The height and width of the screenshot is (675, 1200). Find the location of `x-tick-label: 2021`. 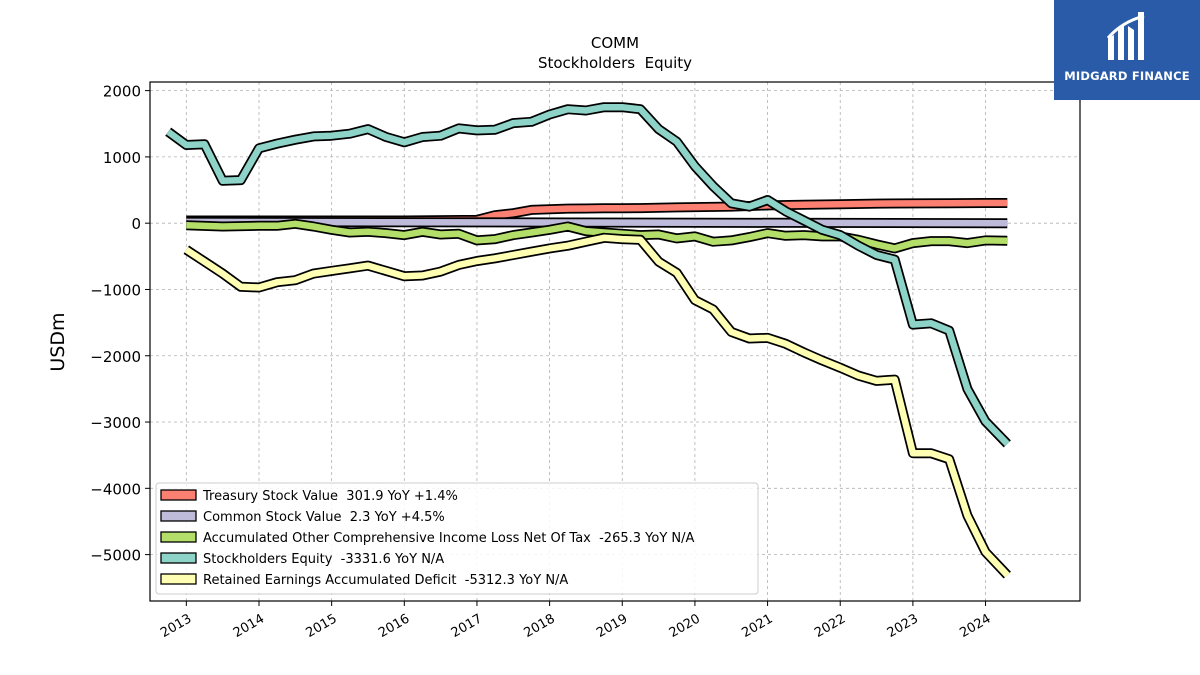

x-tick-label: 2021 is located at coordinates (757, 626).